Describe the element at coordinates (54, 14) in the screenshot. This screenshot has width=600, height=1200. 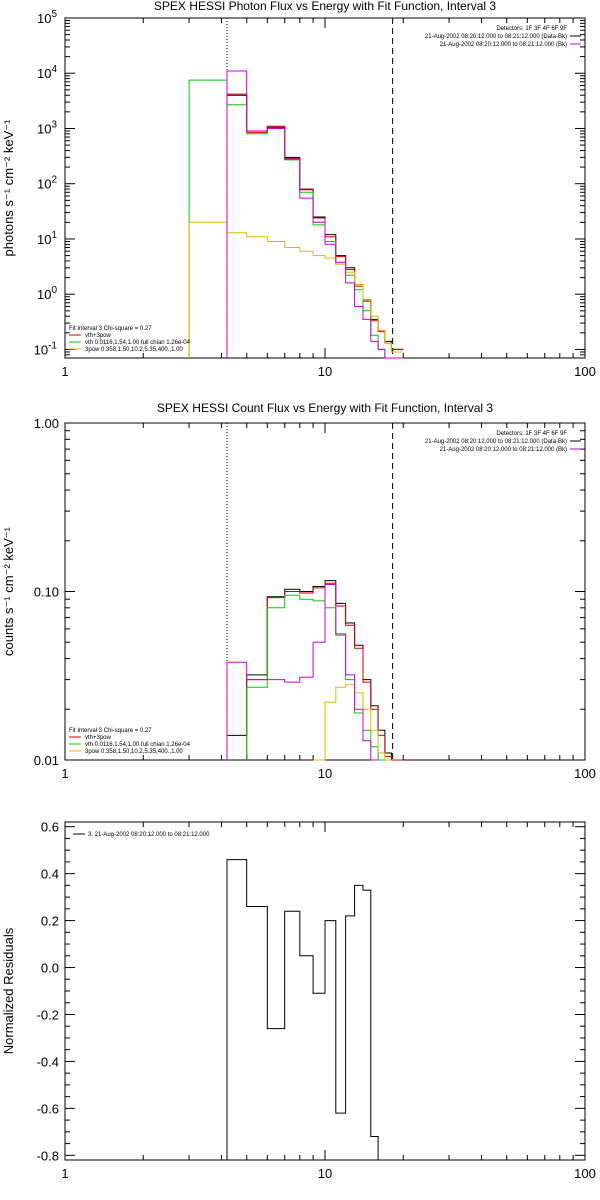
I see `y-tick-exp: 5` at that location.